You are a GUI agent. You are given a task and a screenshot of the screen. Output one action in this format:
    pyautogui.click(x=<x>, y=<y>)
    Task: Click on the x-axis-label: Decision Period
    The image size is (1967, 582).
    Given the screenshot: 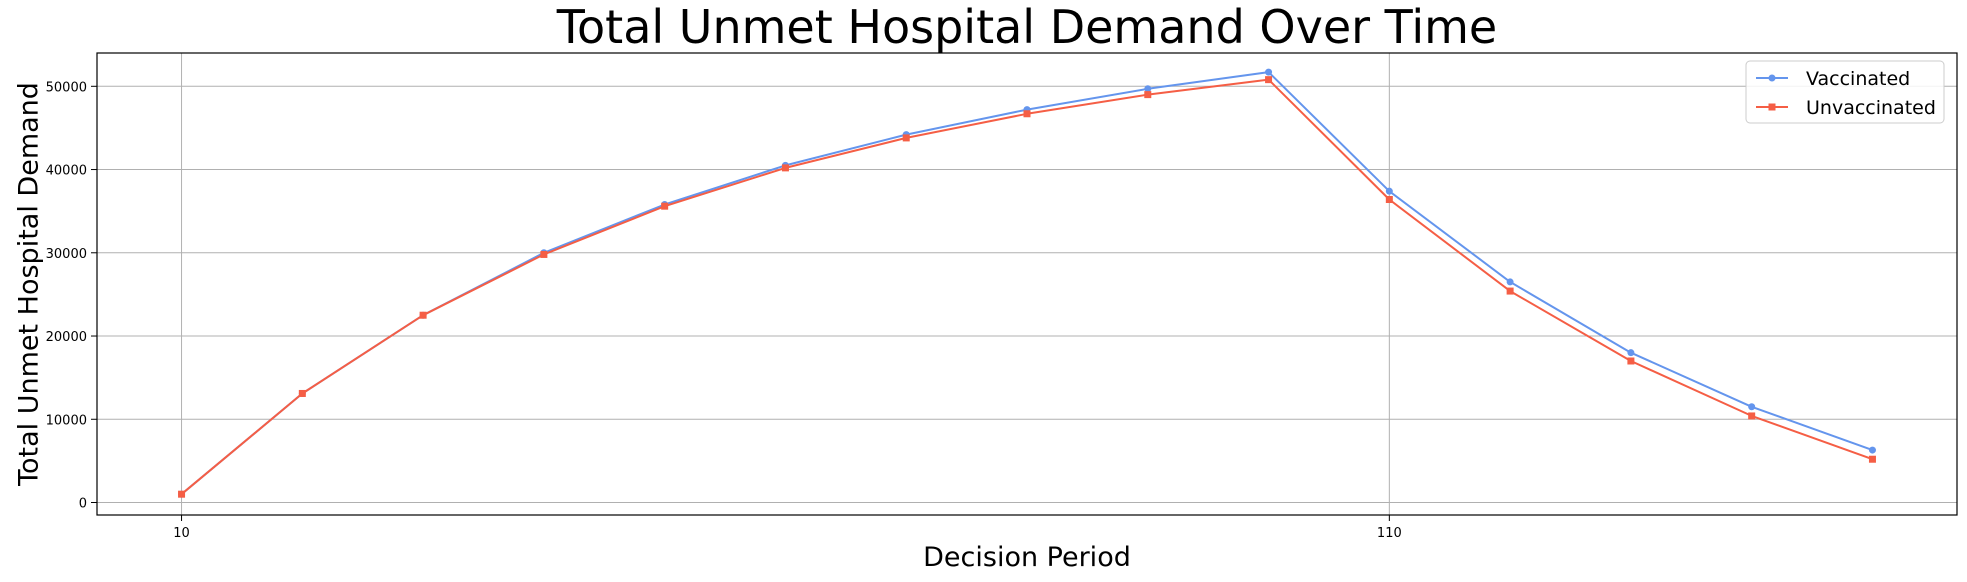 What is the action you would take?
    pyautogui.click(x=1027, y=557)
    